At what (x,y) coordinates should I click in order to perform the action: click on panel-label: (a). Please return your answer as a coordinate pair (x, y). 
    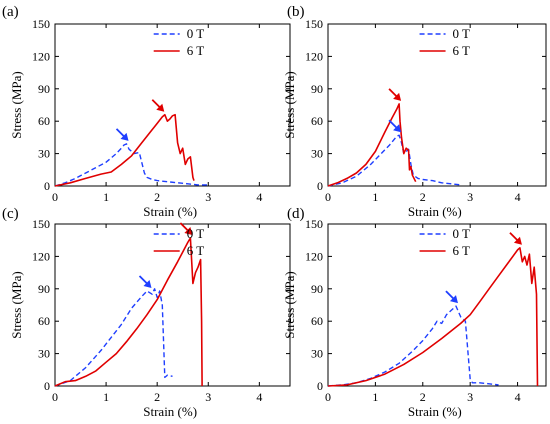
    Looking at the image, I should click on (10, 12).